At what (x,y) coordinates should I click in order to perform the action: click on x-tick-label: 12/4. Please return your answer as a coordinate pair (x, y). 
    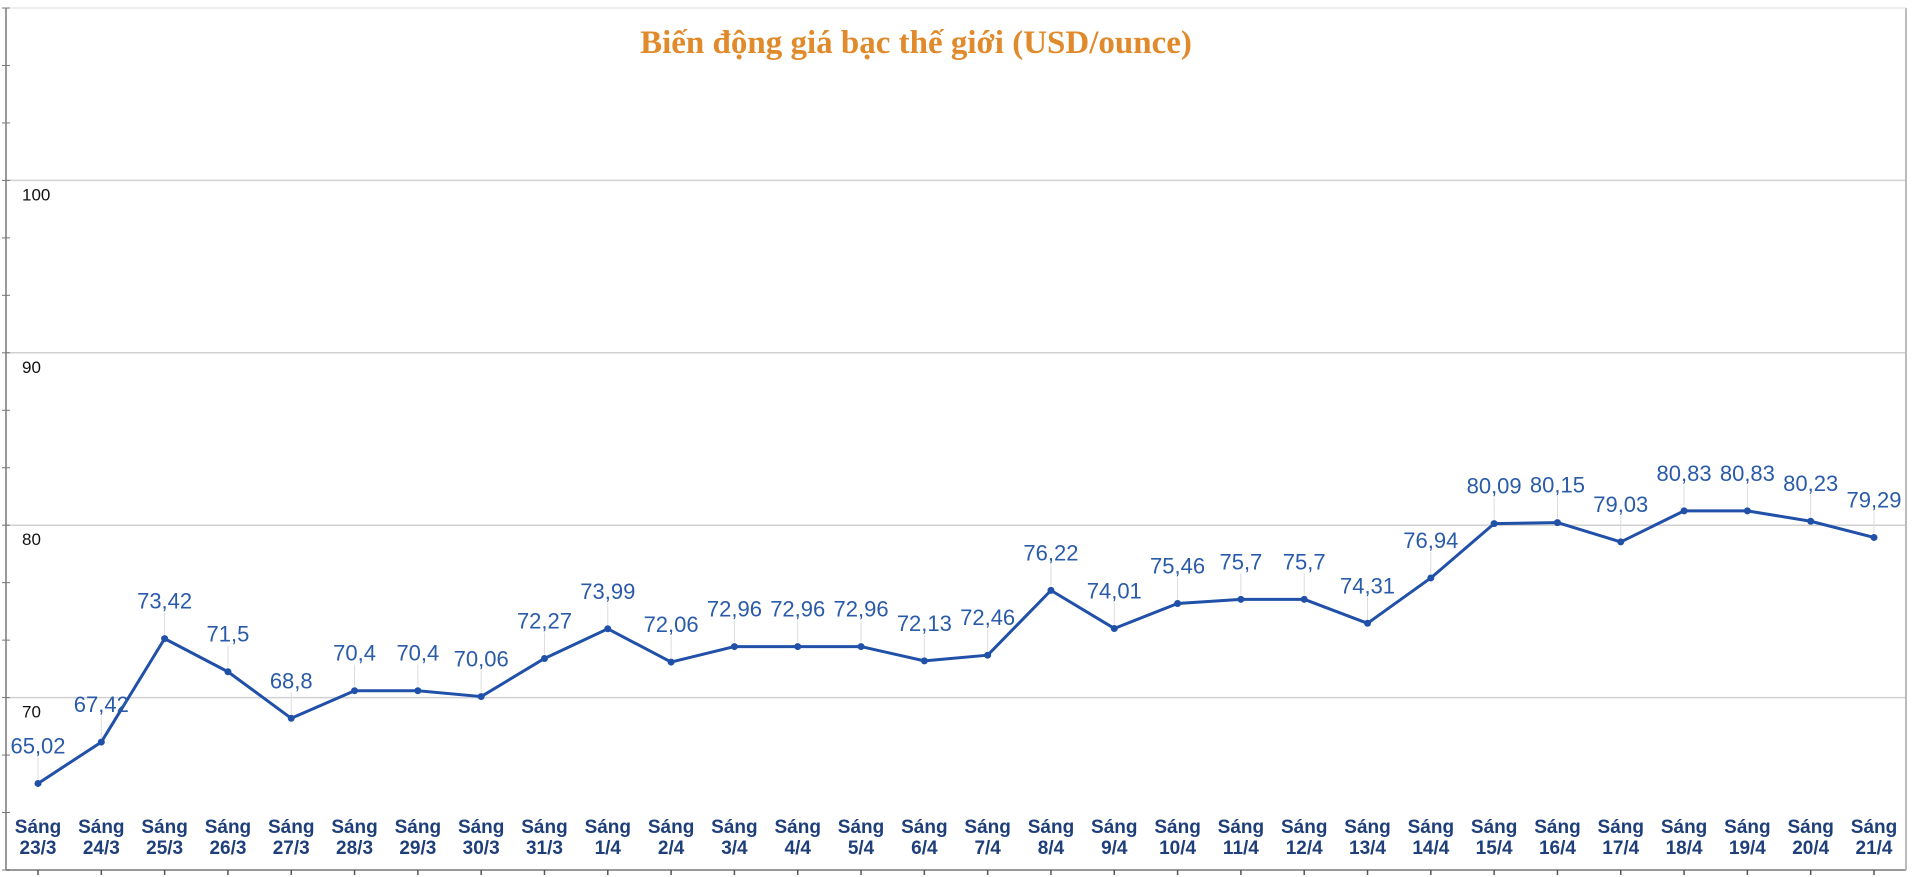
    Looking at the image, I should click on (1304, 848).